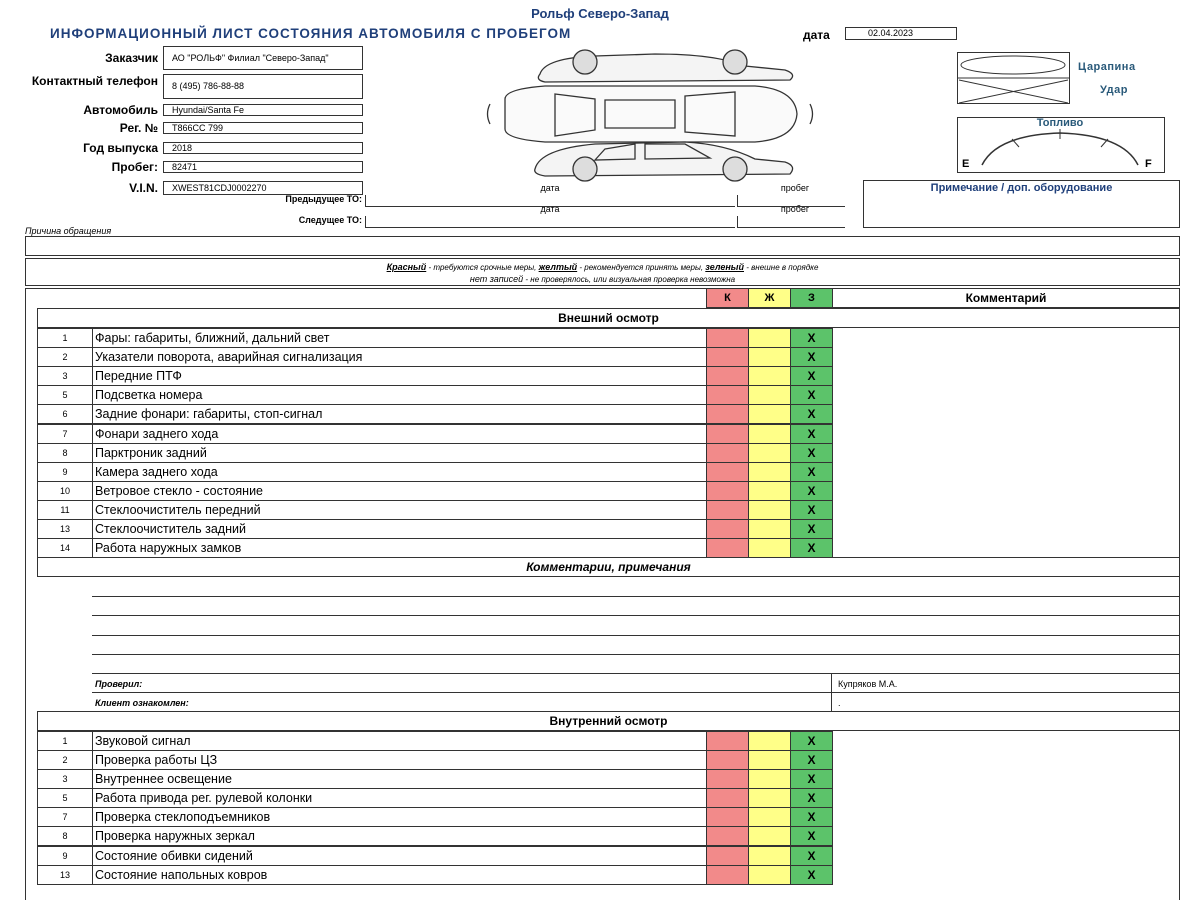  What do you see at coordinates (650, 115) in the screenshot?
I see `car-diagram` at bounding box center [650, 115].